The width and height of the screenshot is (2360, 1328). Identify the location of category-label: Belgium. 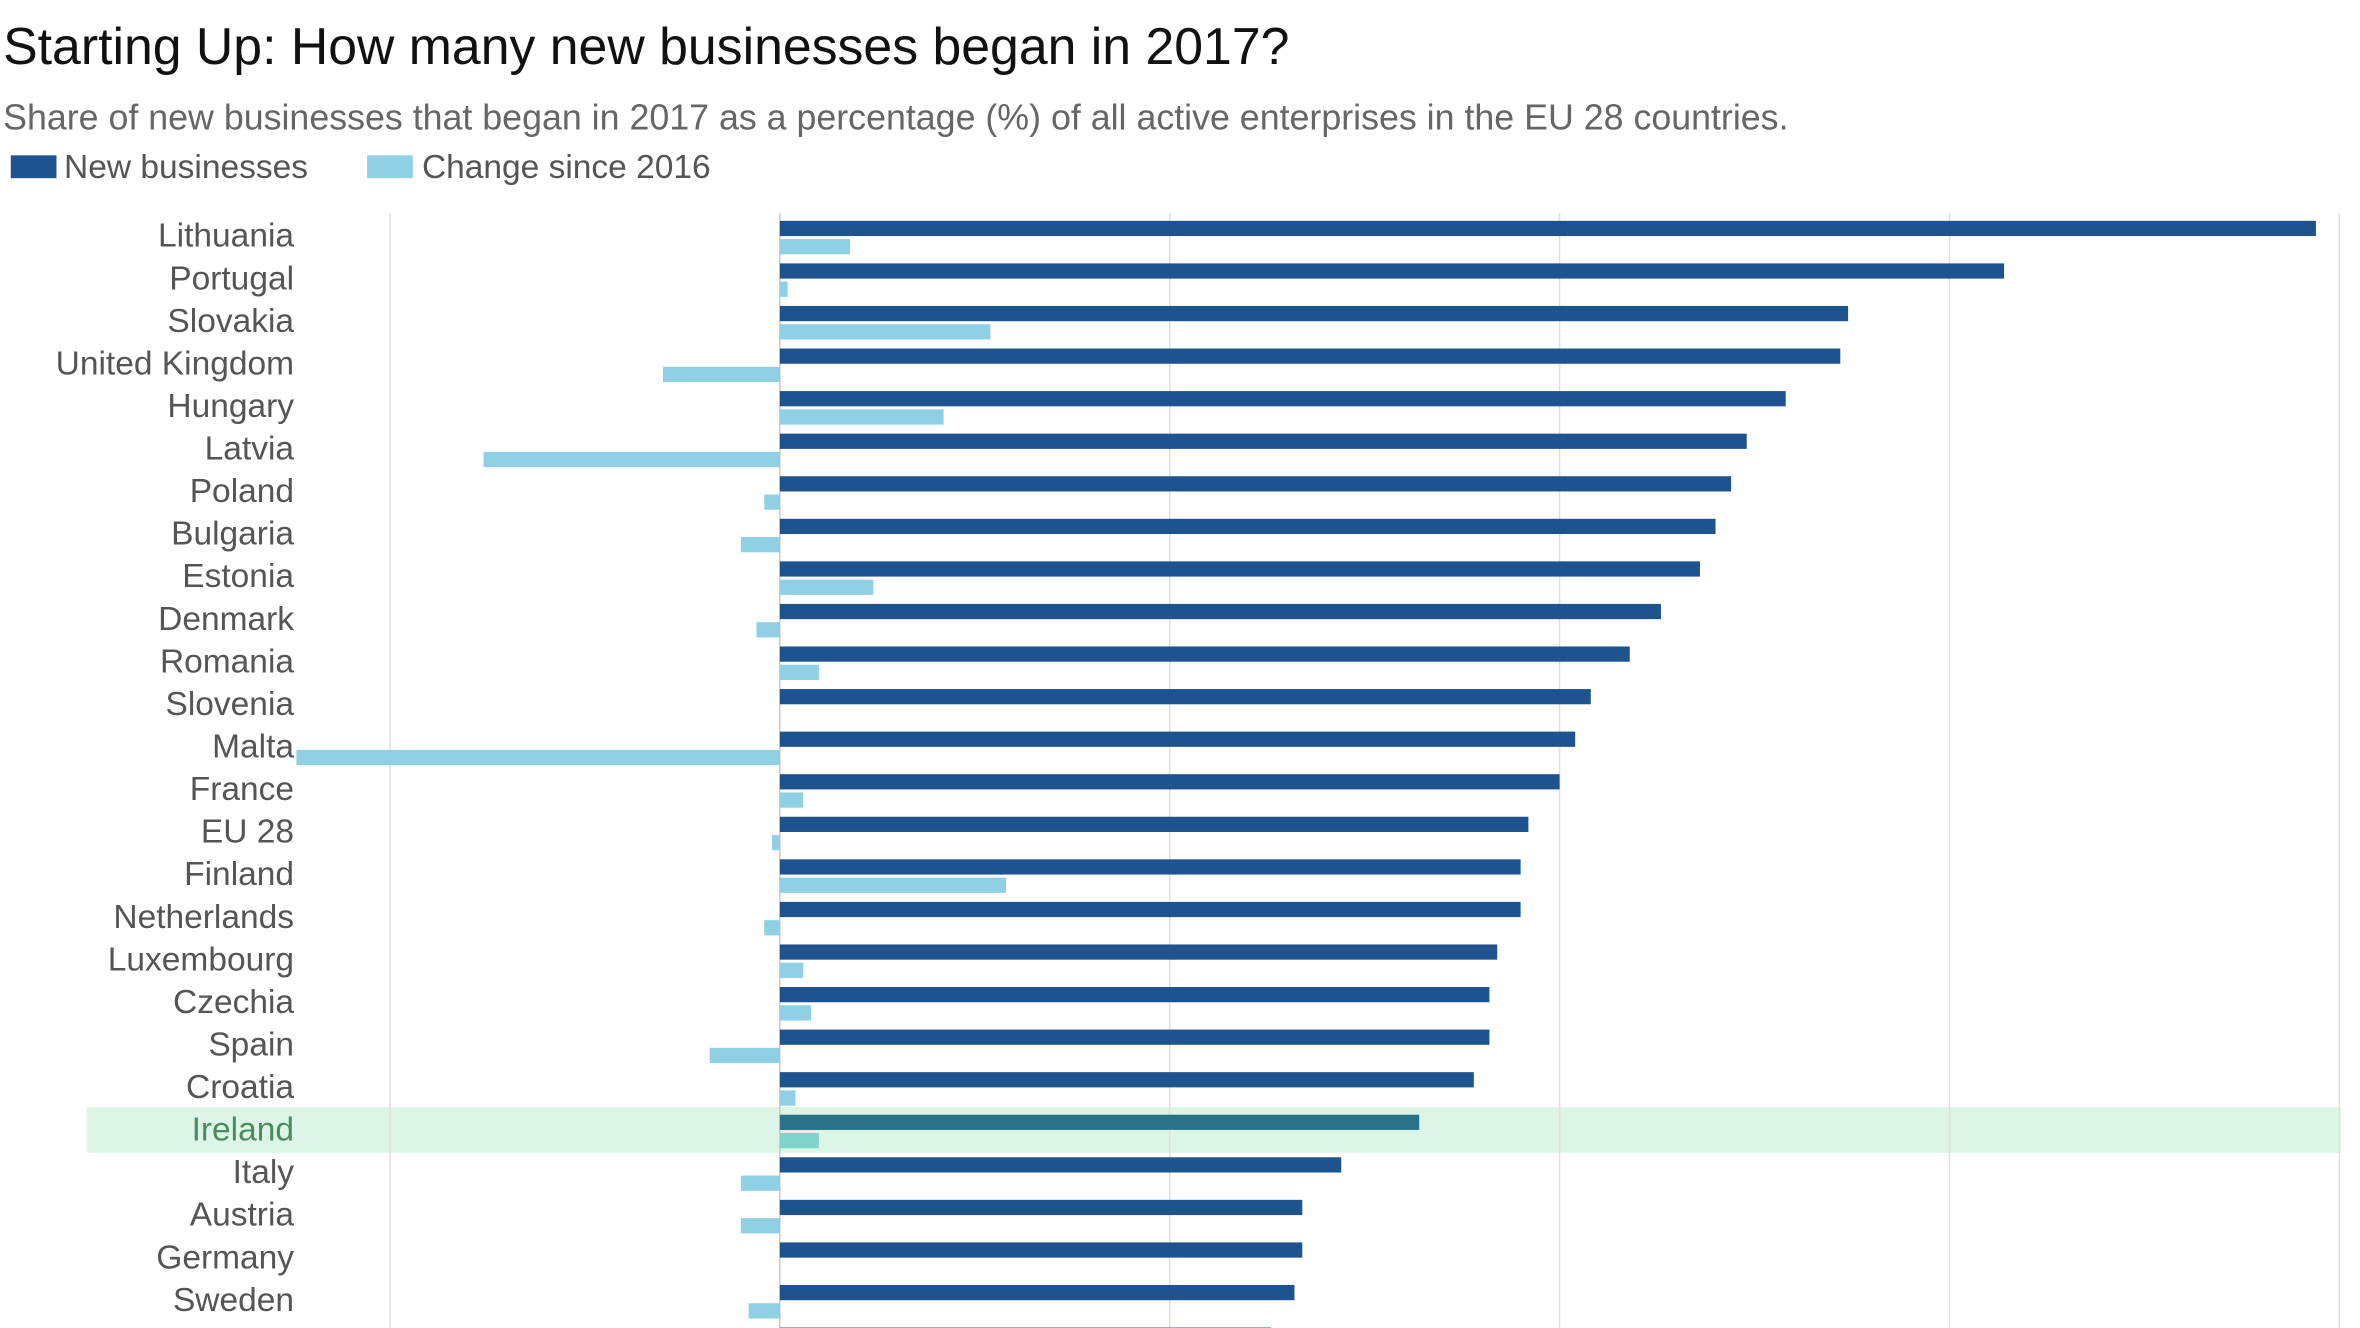
(233, 1326).